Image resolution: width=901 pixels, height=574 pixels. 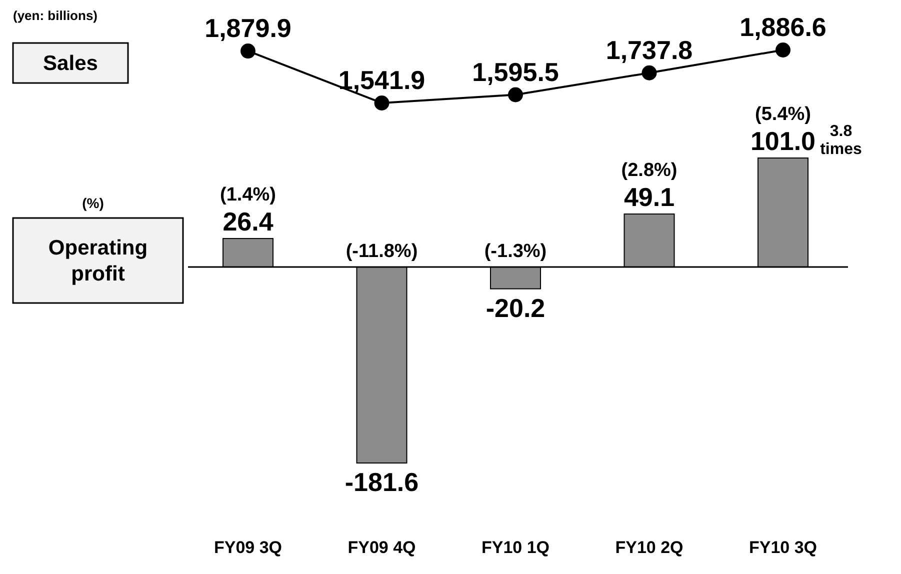 I want to click on data-label: 1,879.9, so click(x=248, y=28).